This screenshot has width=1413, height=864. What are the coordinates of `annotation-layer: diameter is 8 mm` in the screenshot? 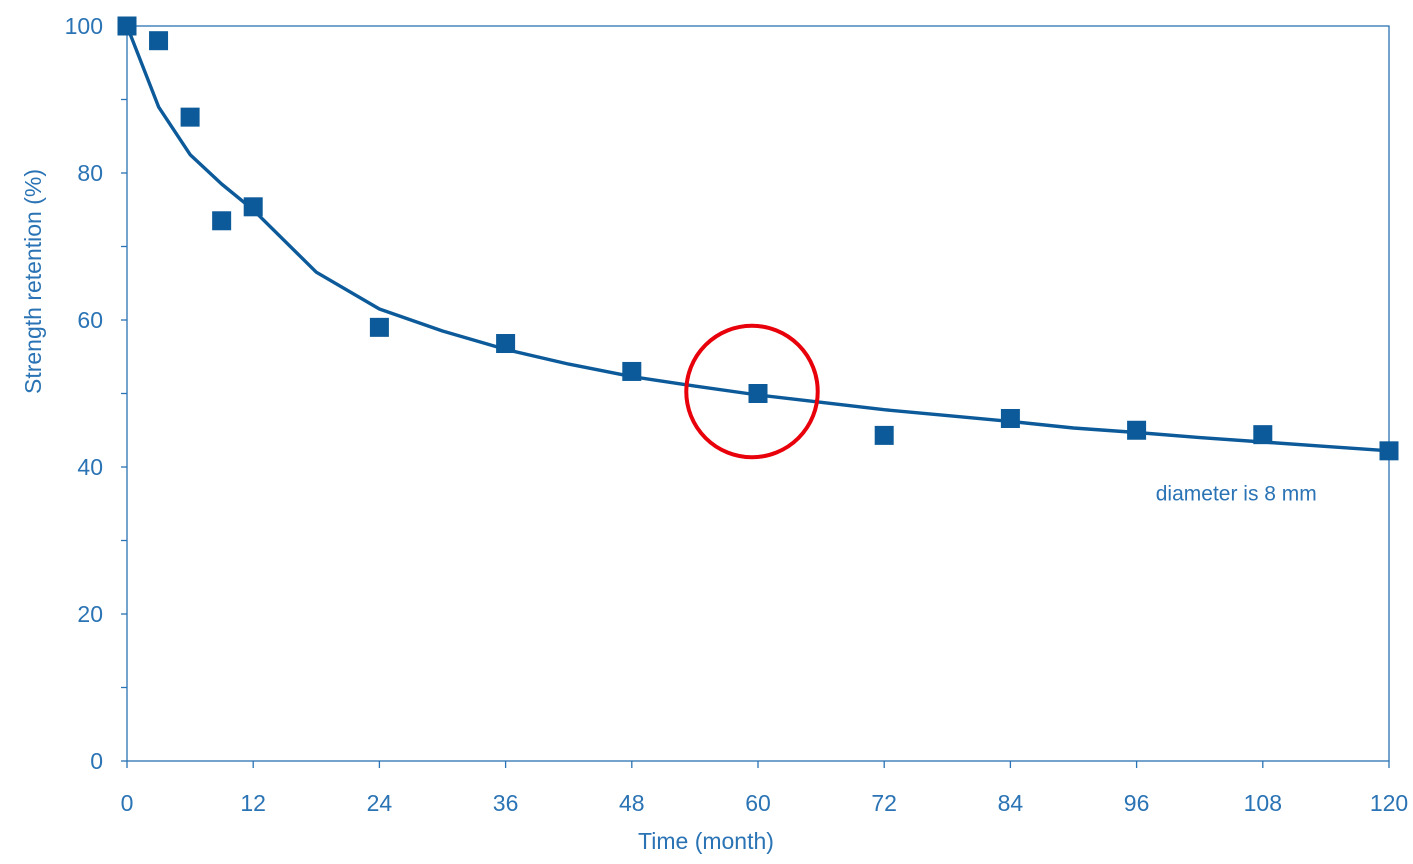 It's located at (1236, 494).